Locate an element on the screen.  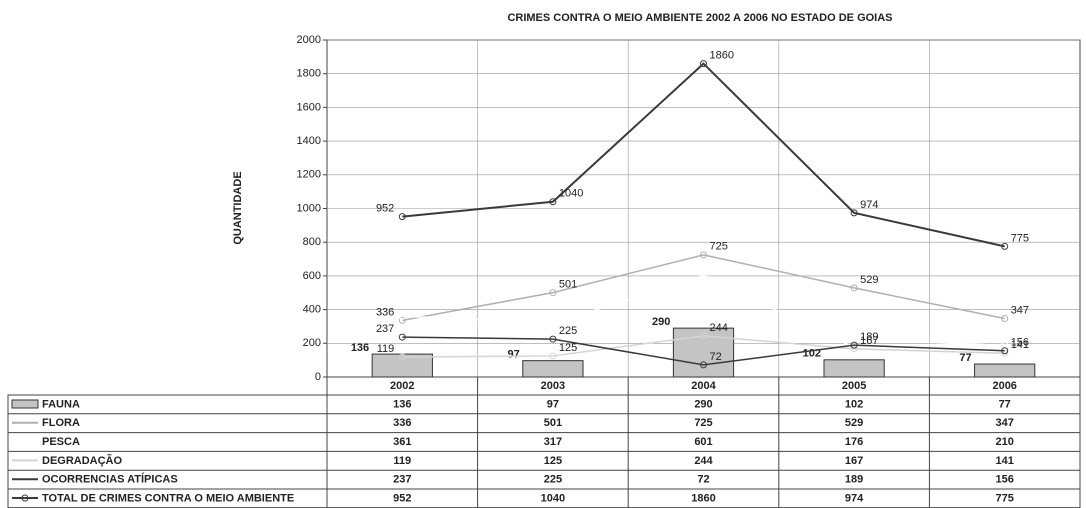
data-label: 501 is located at coordinates (568, 284).